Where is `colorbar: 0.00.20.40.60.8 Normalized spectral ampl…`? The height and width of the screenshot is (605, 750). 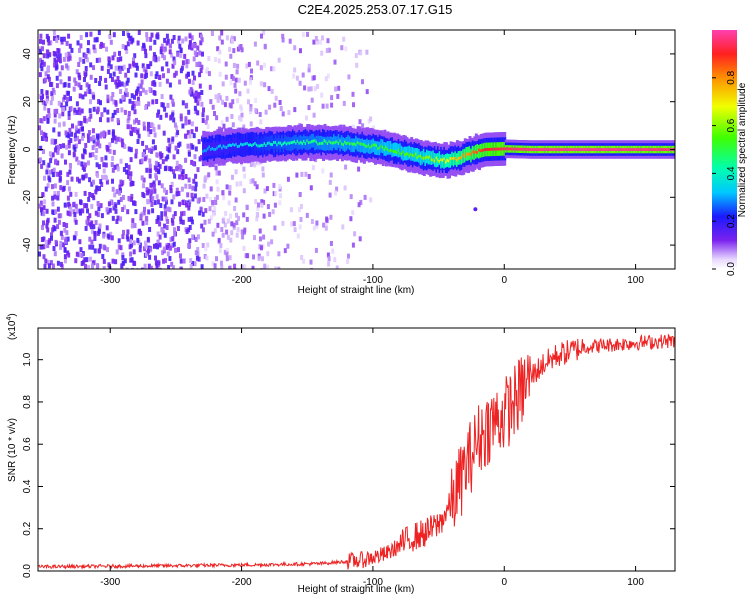 colorbar: 0.00.20.40.60.8 Normalized spectral ampl… is located at coordinates (730, 153).